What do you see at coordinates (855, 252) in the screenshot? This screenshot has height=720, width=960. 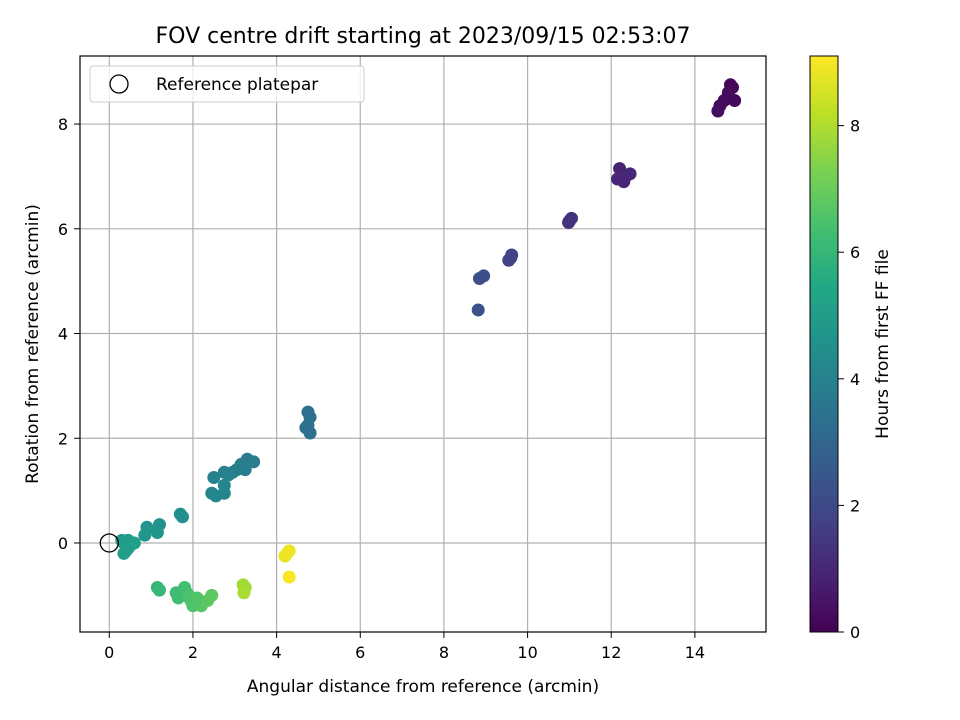 I see `colorbar-tick-label: 6` at bounding box center [855, 252].